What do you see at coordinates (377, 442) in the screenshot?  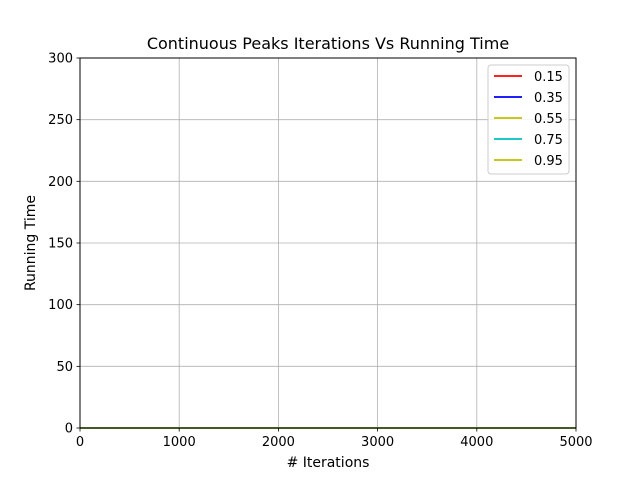 I see `x-tick-label: 3000` at bounding box center [377, 442].